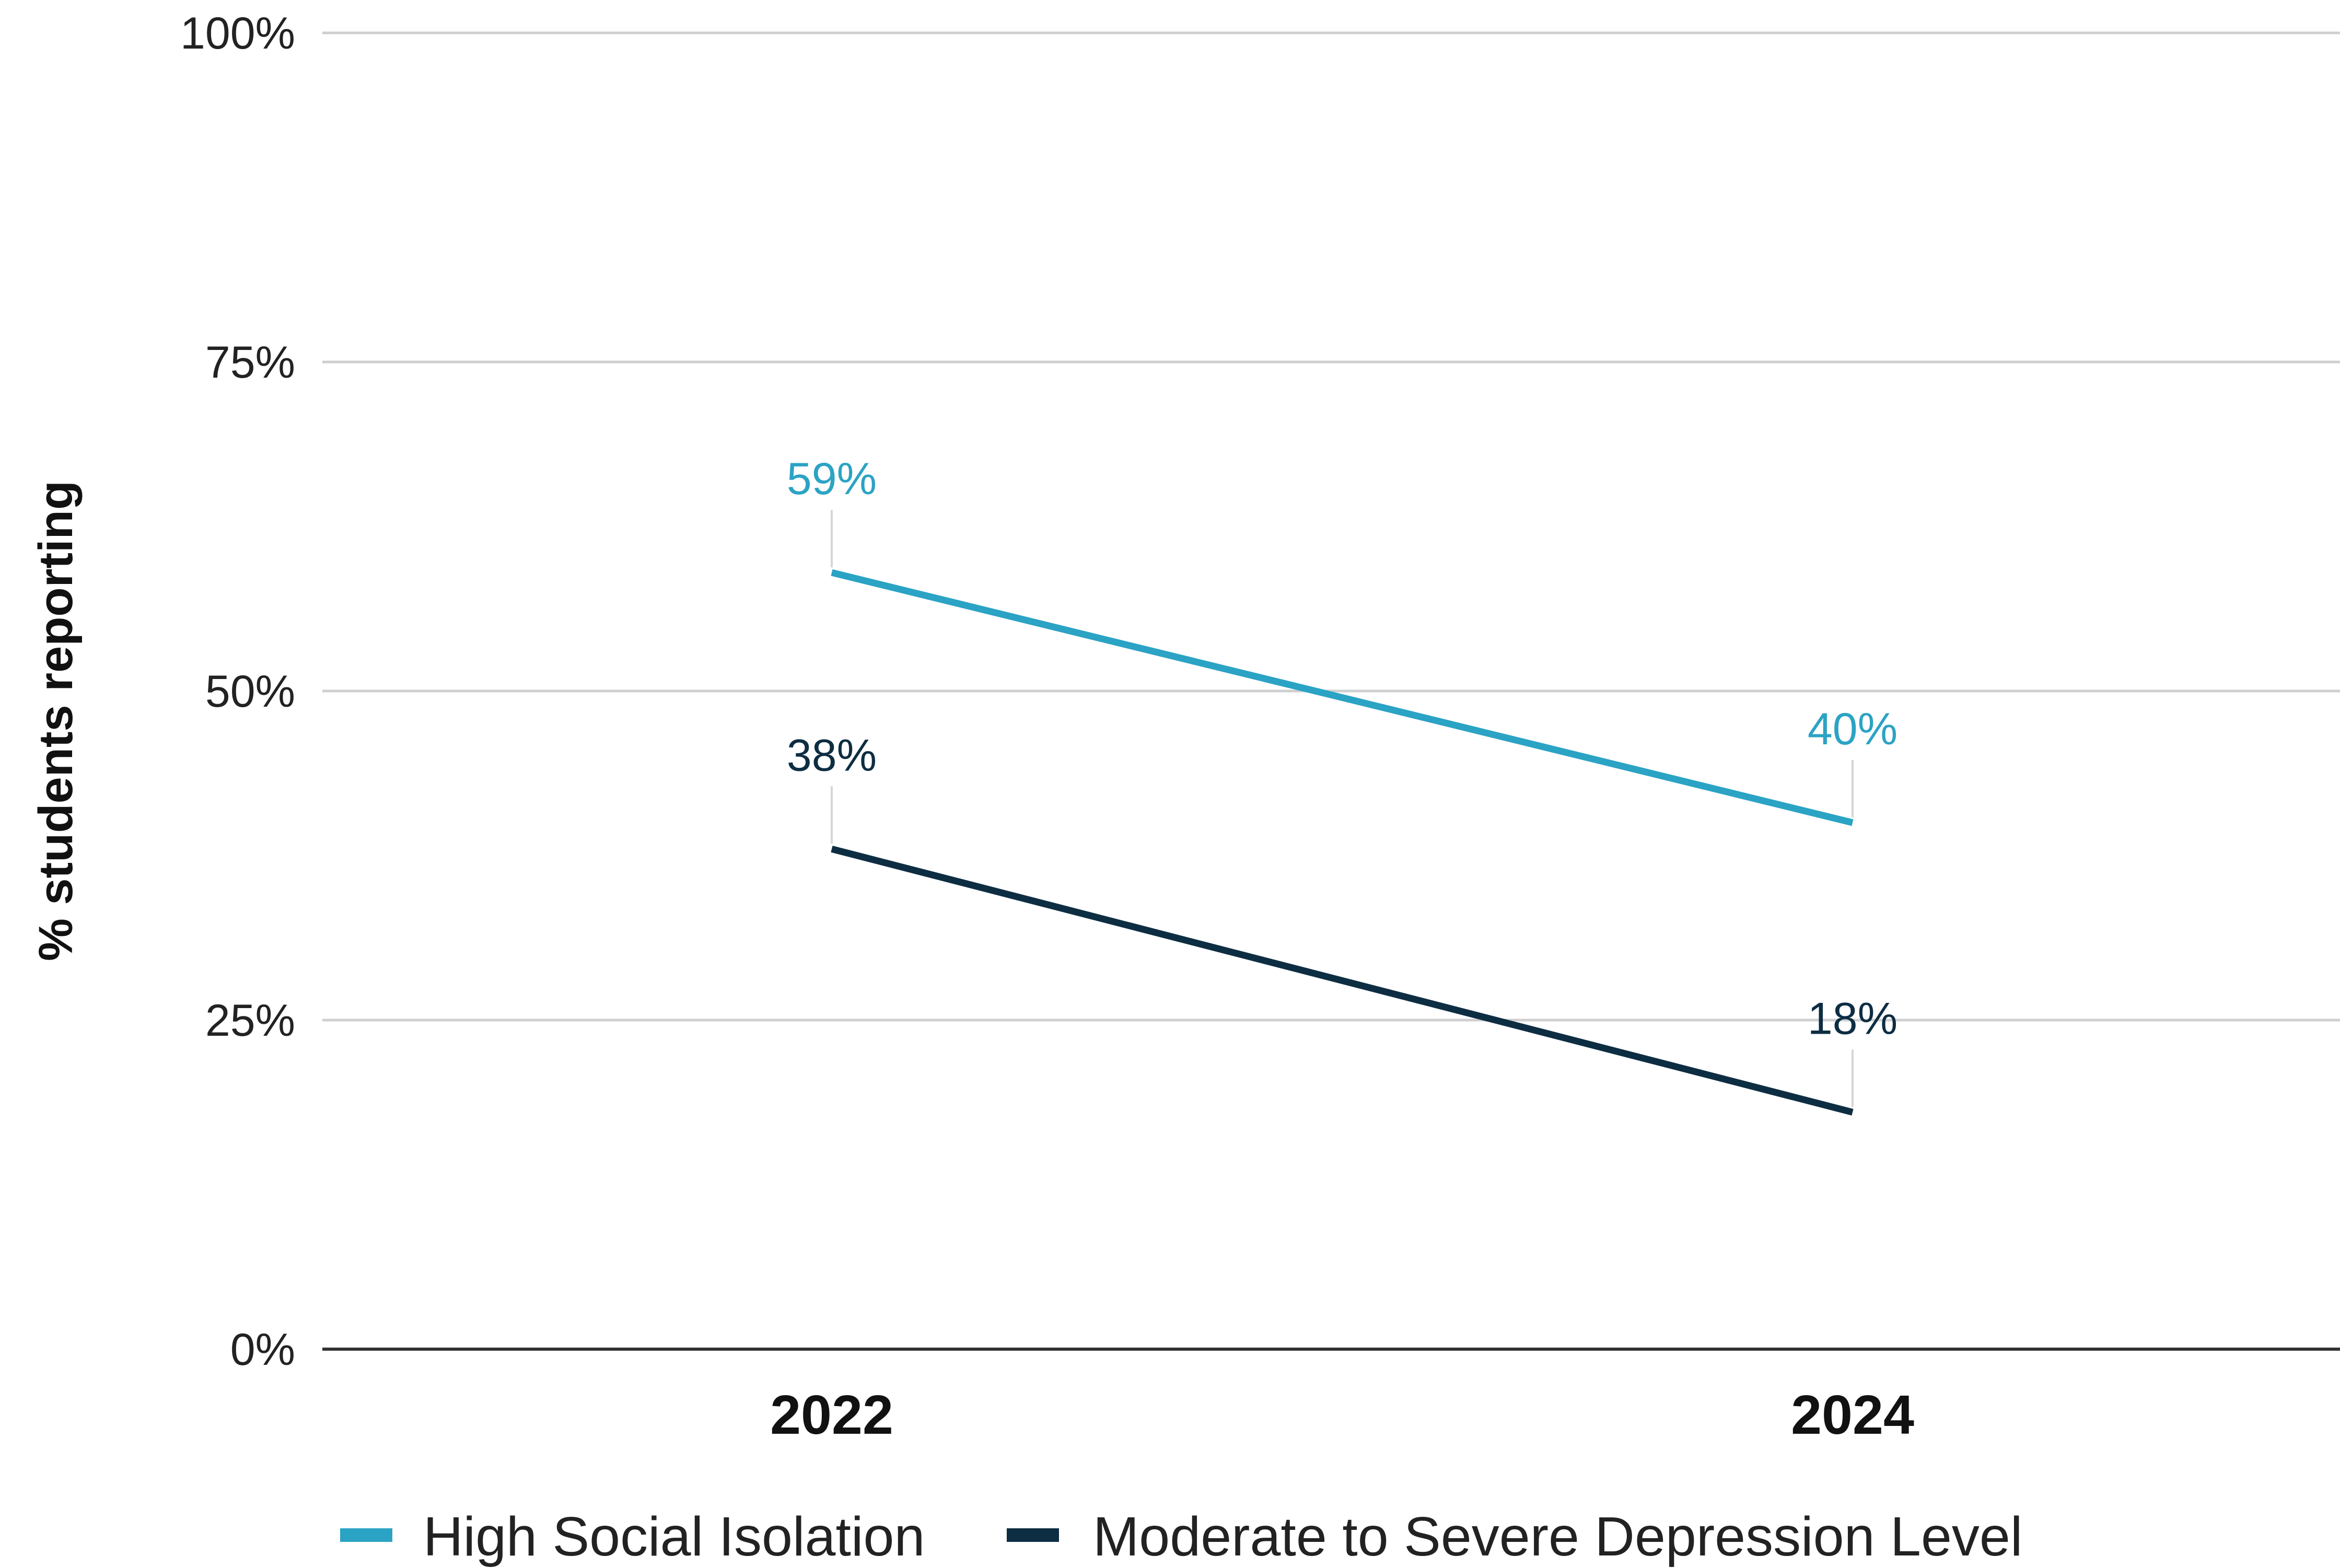 The width and height of the screenshot is (2340, 1568). Describe the element at coordinates (674, 1536) in the screenshot. I see `legend-label-high-social-isolation: High Social Isolation` at that location.